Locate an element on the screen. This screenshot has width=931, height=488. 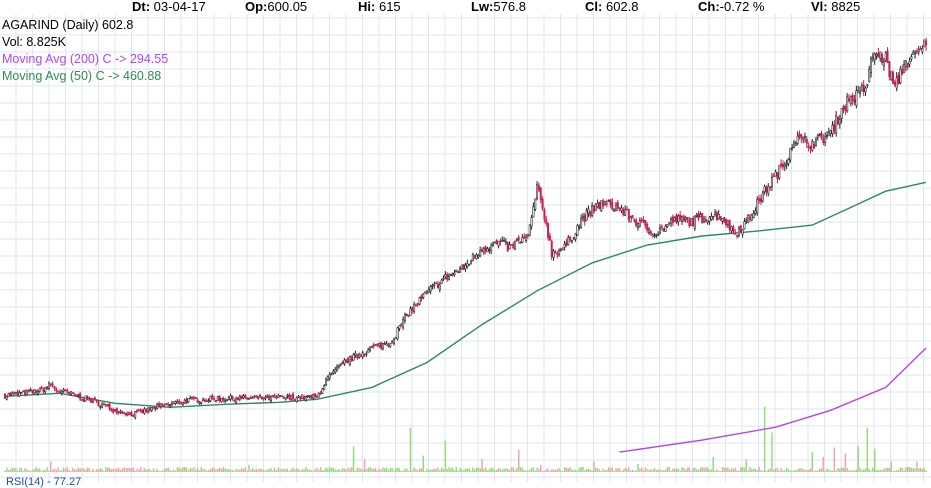
ma50-legend: Moving Avg (50) C -> 460.88 is located at coordinates (82, 76).